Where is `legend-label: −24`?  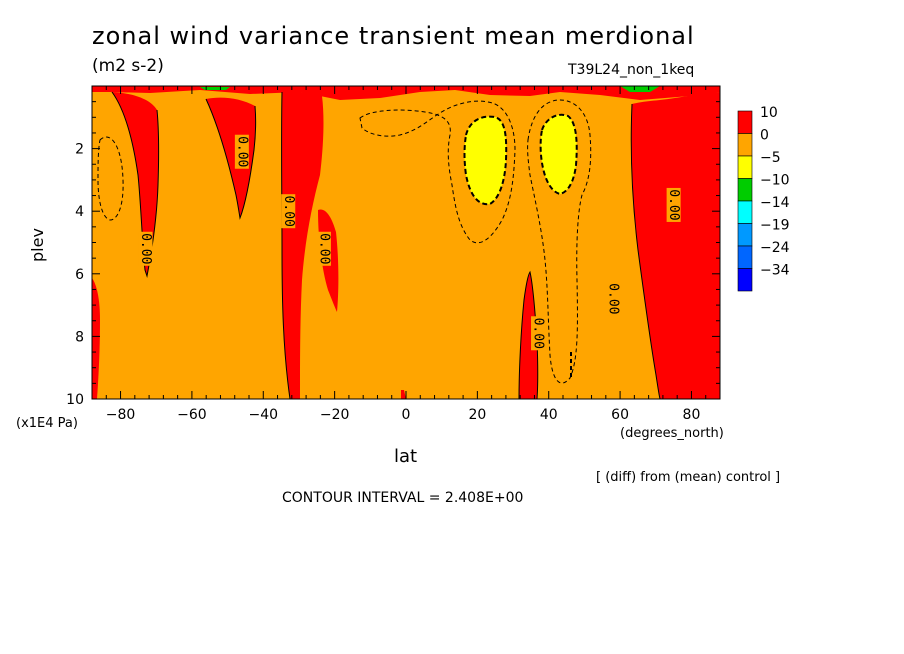
legend-label: −24 is located at coordinates (775, 248).